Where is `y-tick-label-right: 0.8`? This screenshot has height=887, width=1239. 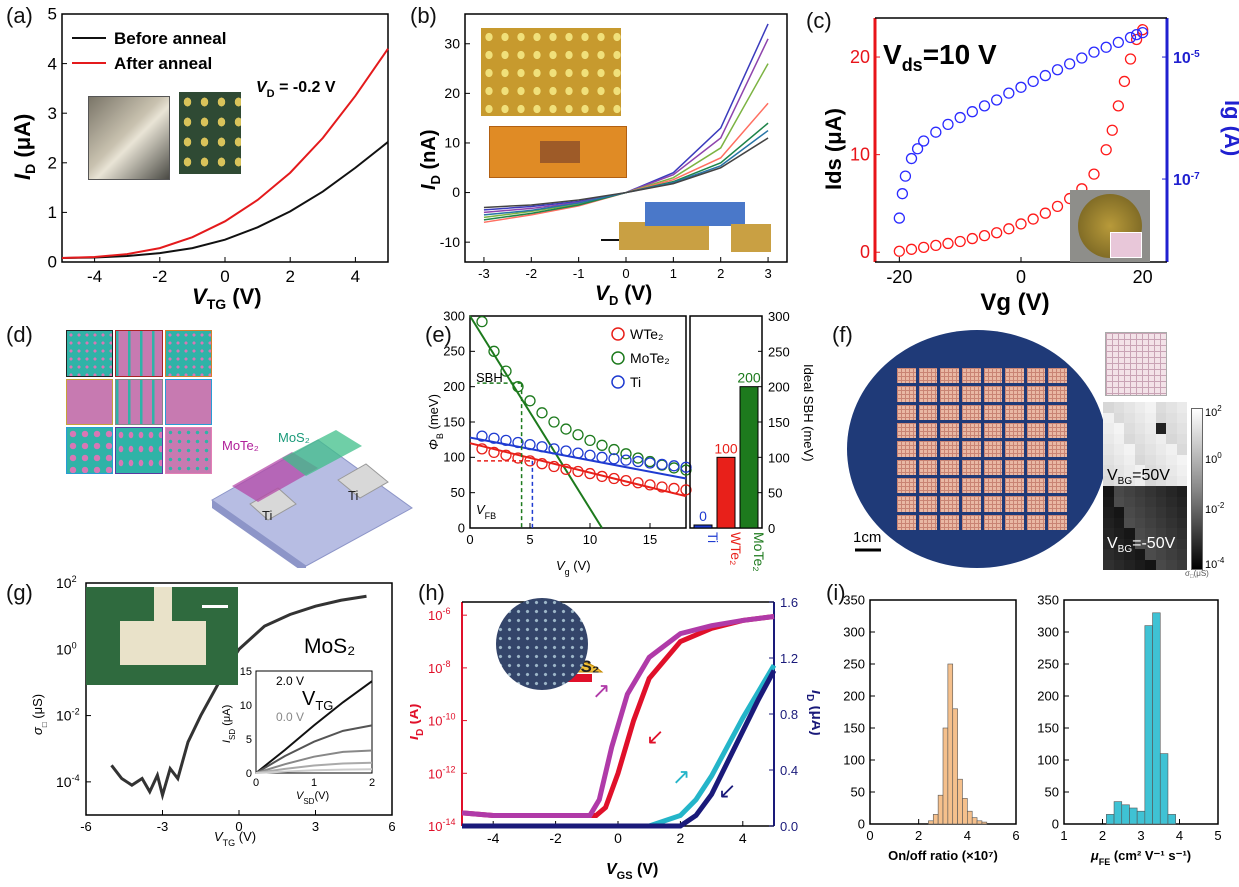
y-tick-label-right: 0.8 is located at coordinates (789, 714).